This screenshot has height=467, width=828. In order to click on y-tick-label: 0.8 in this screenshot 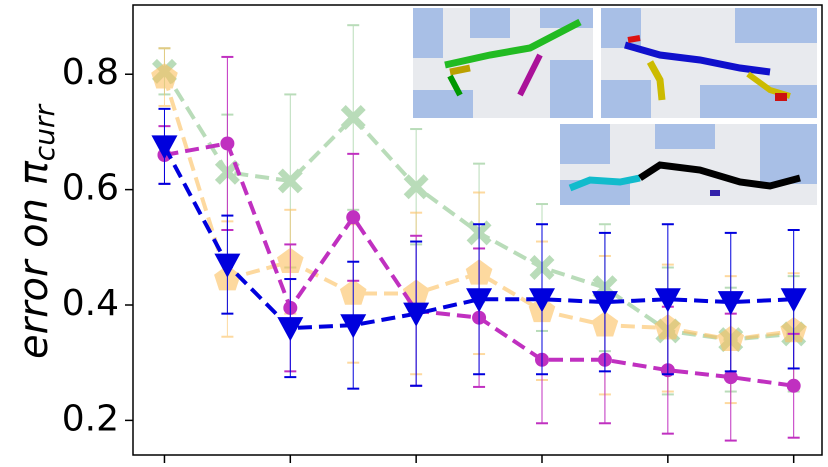, I will do `click(90, 72)`.